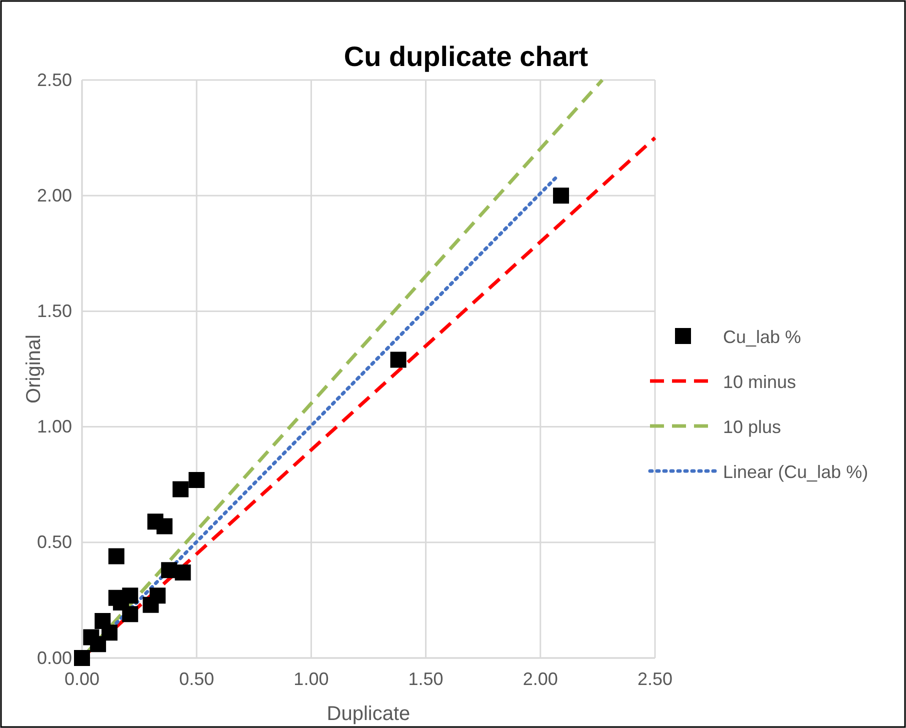 The height and width of the screenshot is (728, 906). Describe the element at coordinates (795, 472) in the screenshot. I see `legend-label: Linear (Cu_lab %)` at that location.